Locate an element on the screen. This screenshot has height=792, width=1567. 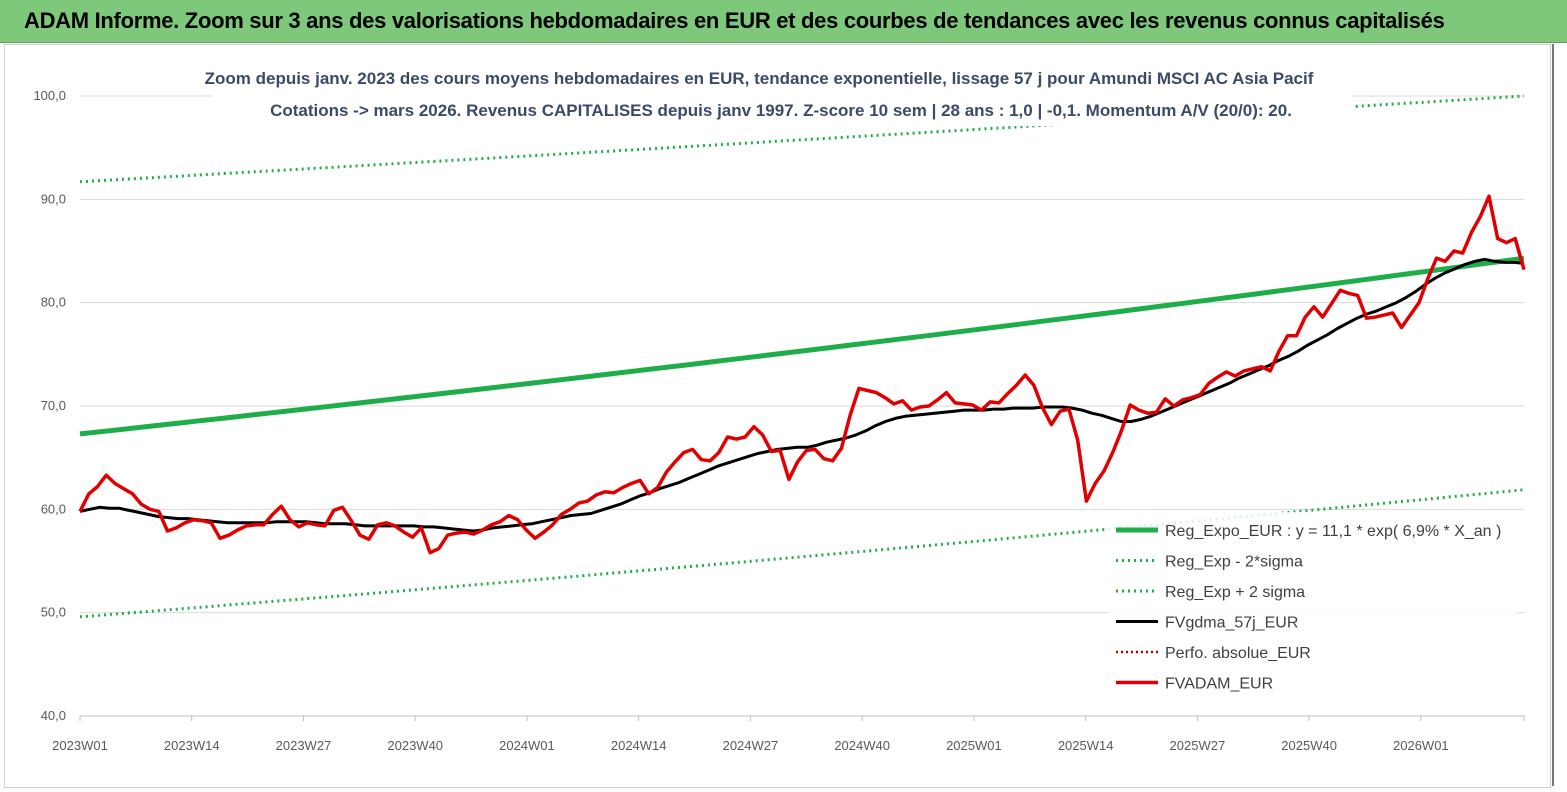
x-tick-label: 2024W27 is located at coordinates (751, 745).